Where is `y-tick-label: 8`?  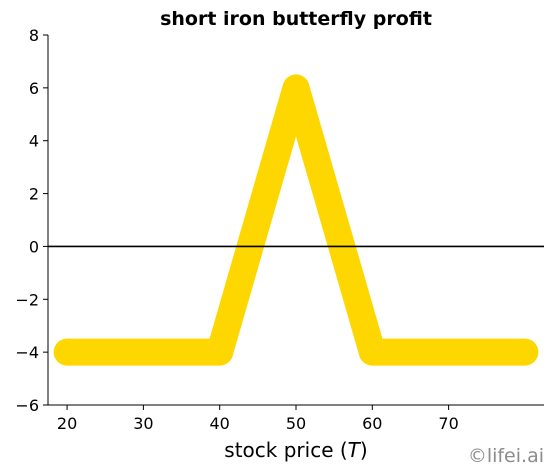
y-tick-label: 8 is located at coordinates (34, 35).